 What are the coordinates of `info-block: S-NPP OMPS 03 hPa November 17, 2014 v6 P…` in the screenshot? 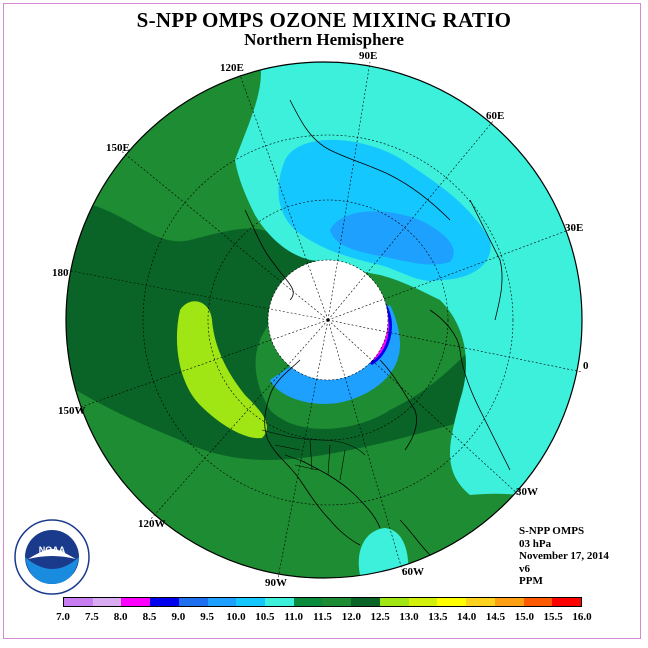 It's located at (564, 556).